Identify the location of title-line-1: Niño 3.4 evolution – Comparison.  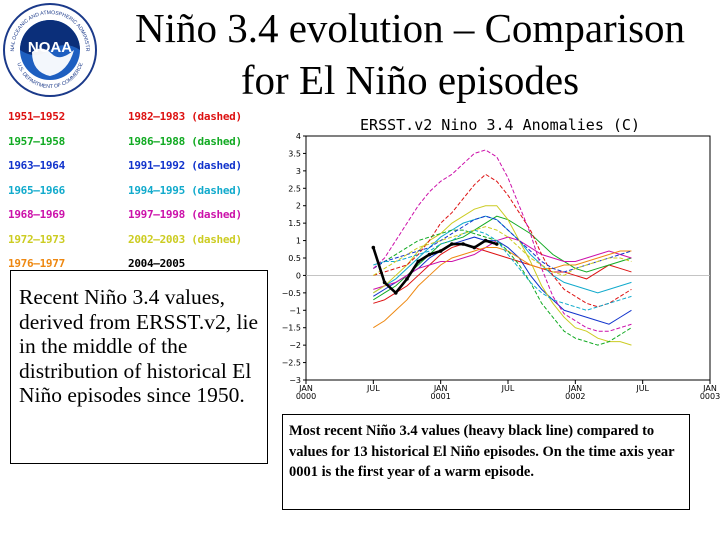
(410, 28).